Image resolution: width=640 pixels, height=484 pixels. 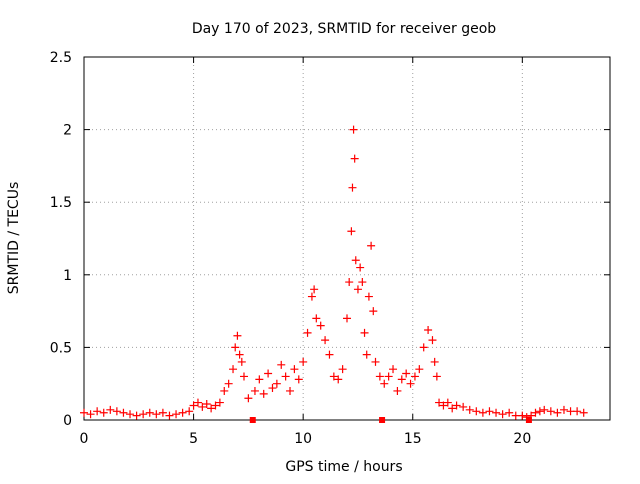 What do you see at coordinates (390, 420) in the screenshot?
I see `axis-markers` at bounding box center [390, 420].